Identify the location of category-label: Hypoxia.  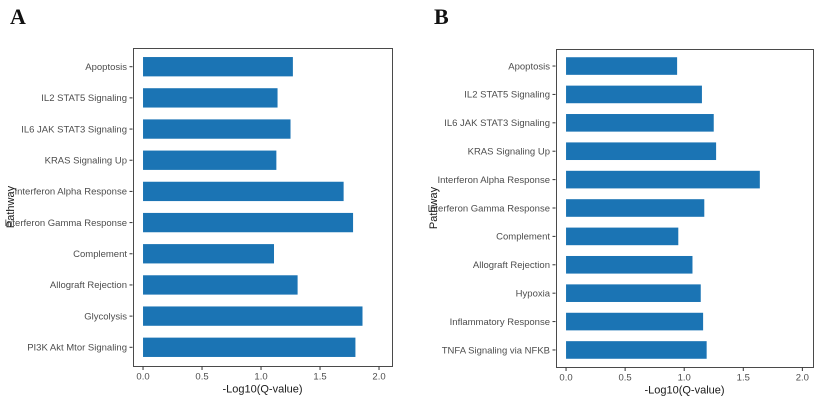
(533, 293).